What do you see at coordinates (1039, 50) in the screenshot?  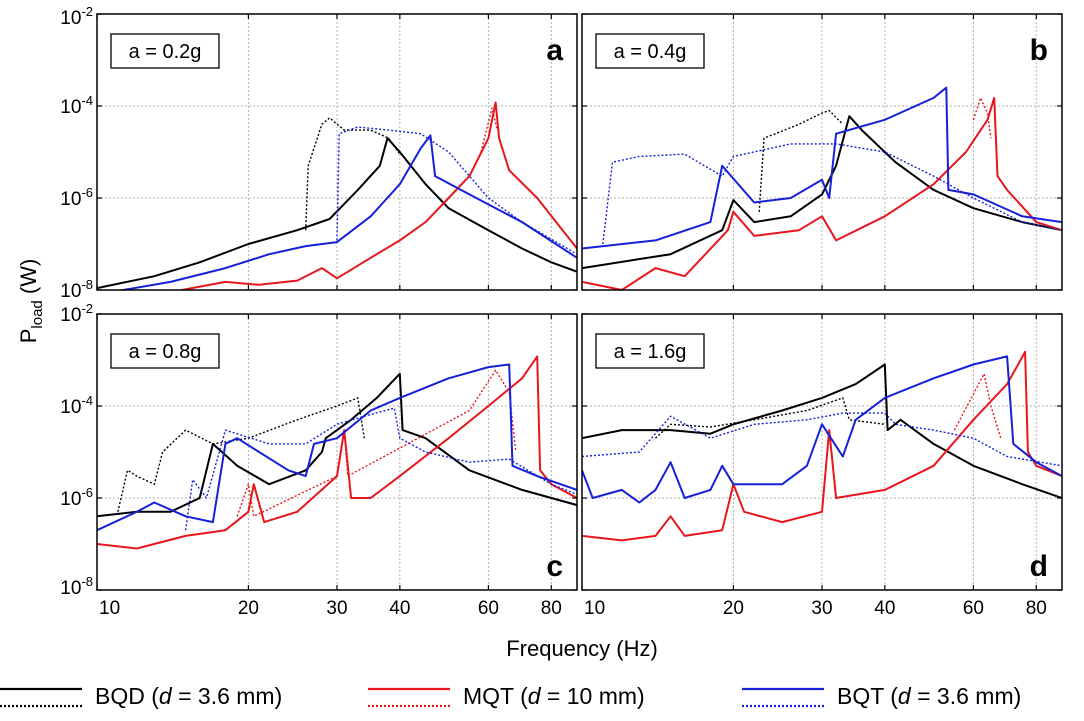 I see `panel-letter: b` at bounding box center [1039, 50].